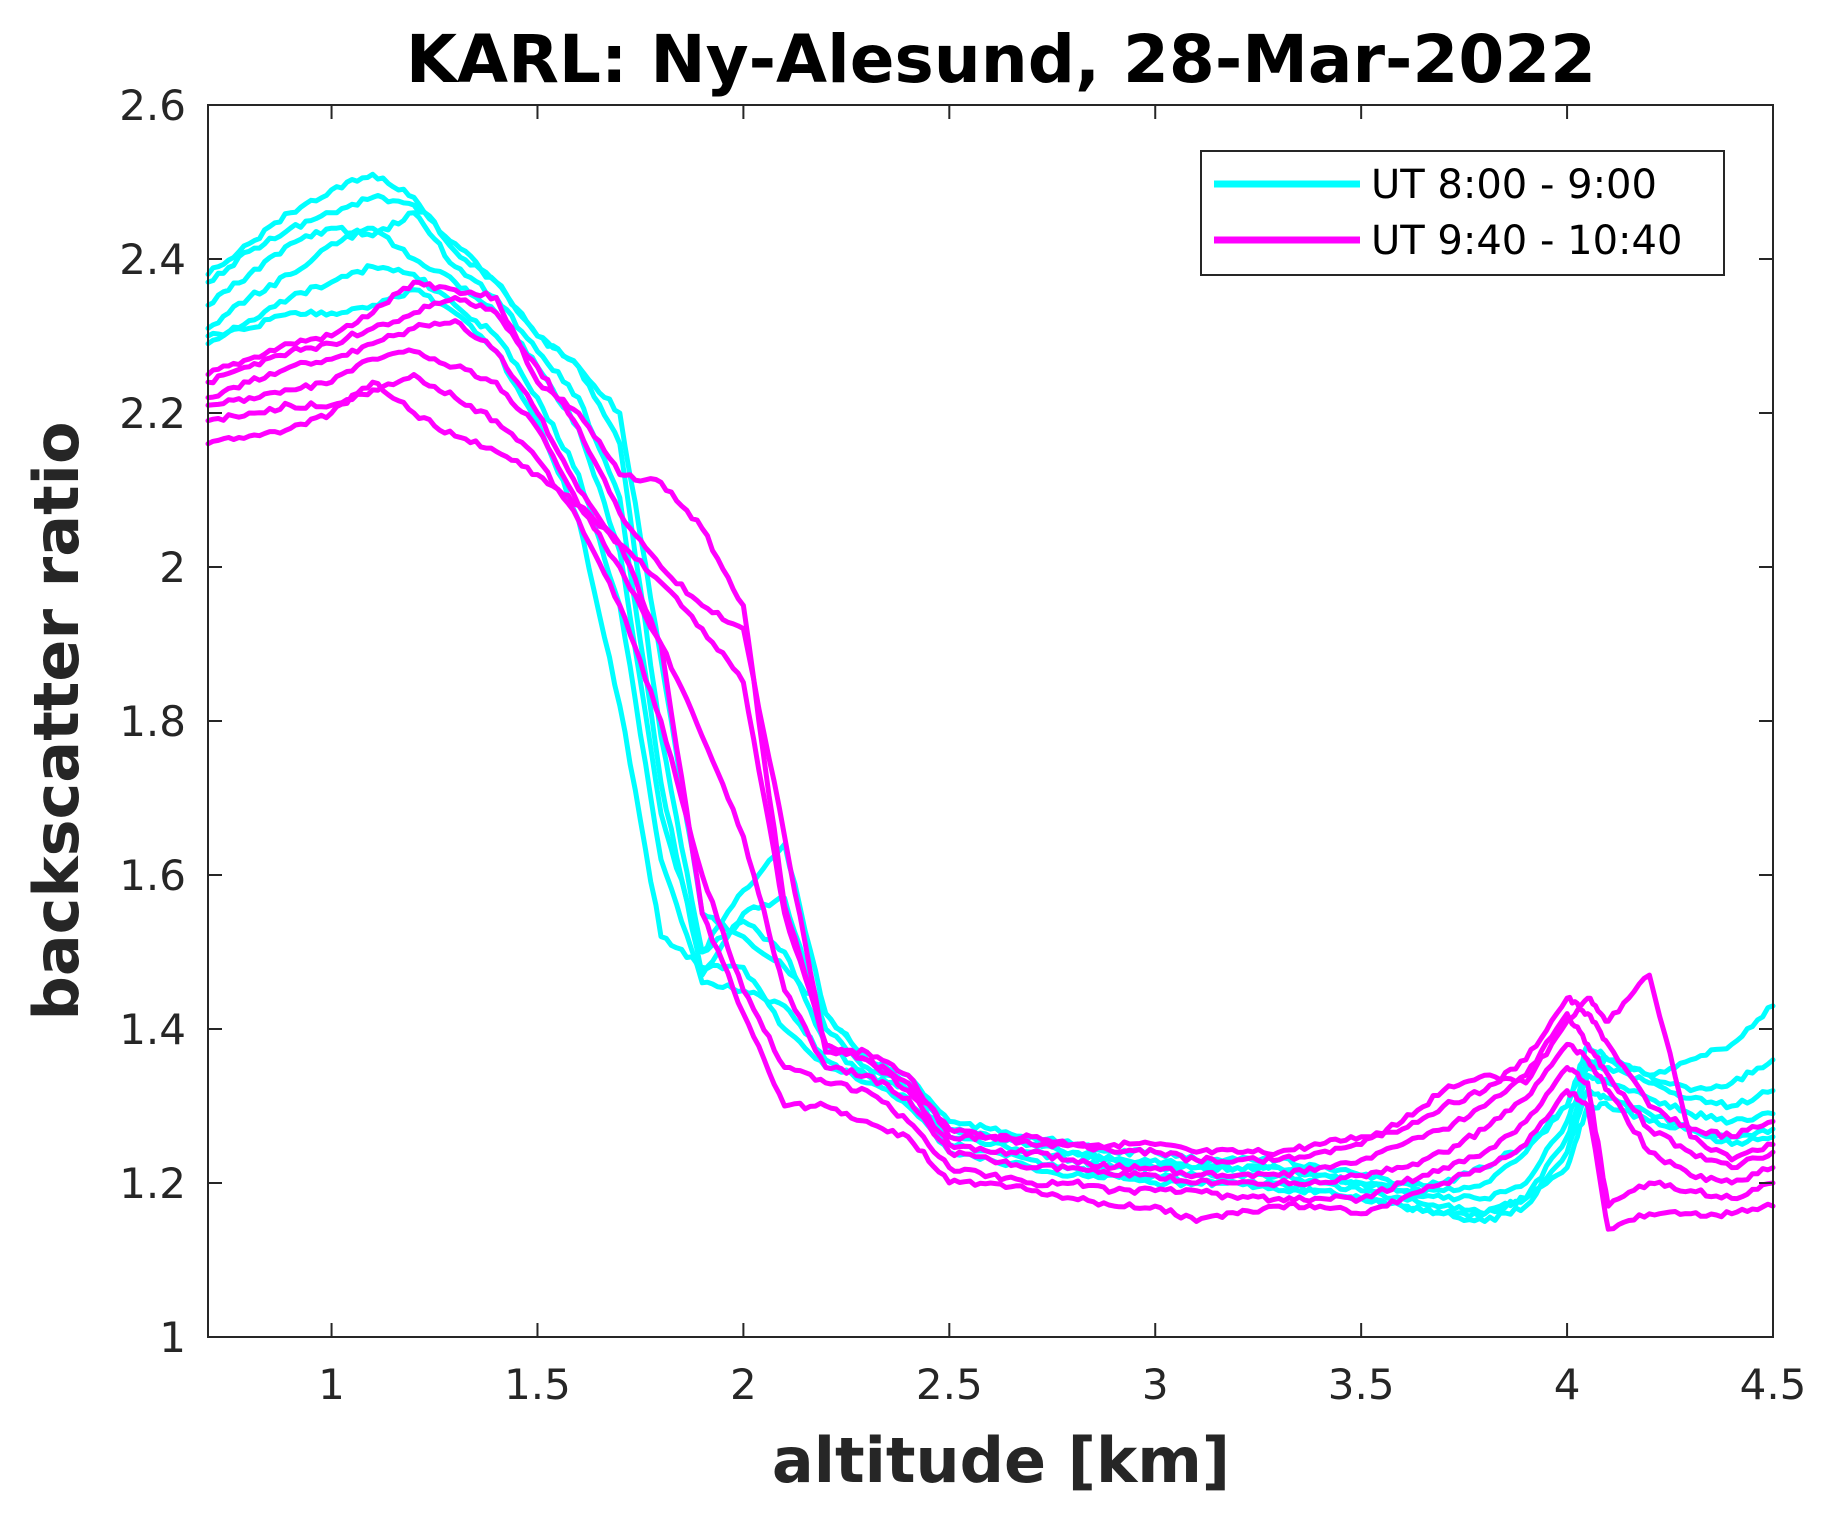  Describe the element at coordinates (1155, 1384) in the screenshot. I see `x-tick-label: 3` at that location.